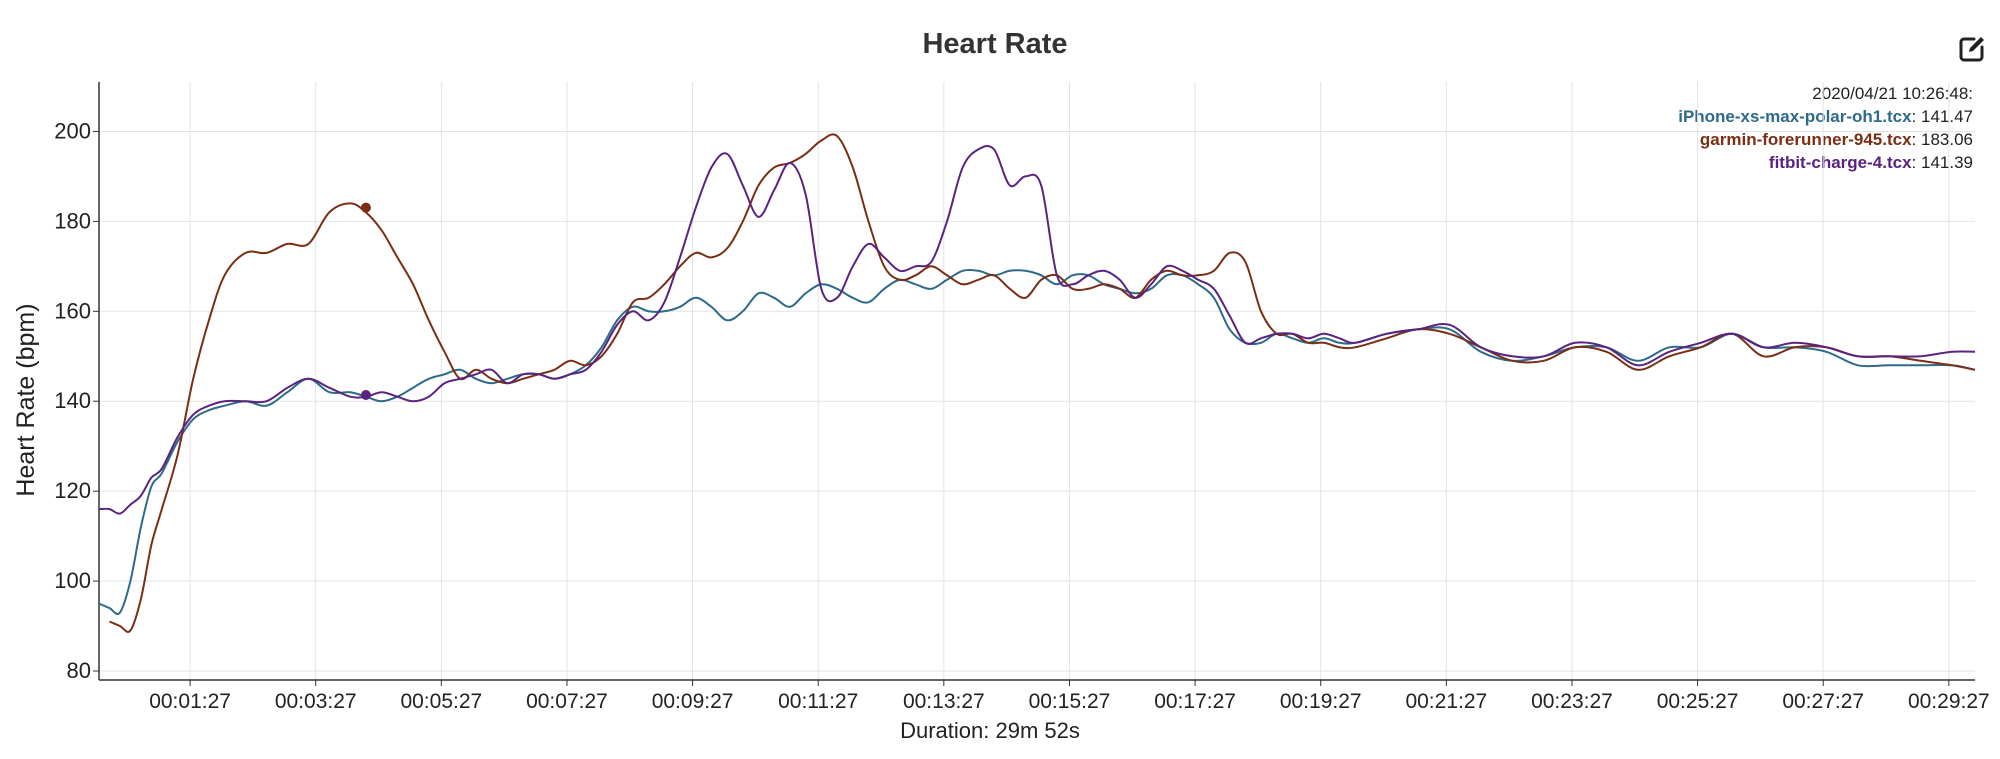  Describe the element at coordinates (1805, 139) in the screenshot. I see `hover-series-name: garmin-forerunner-945.tcx` at that location.